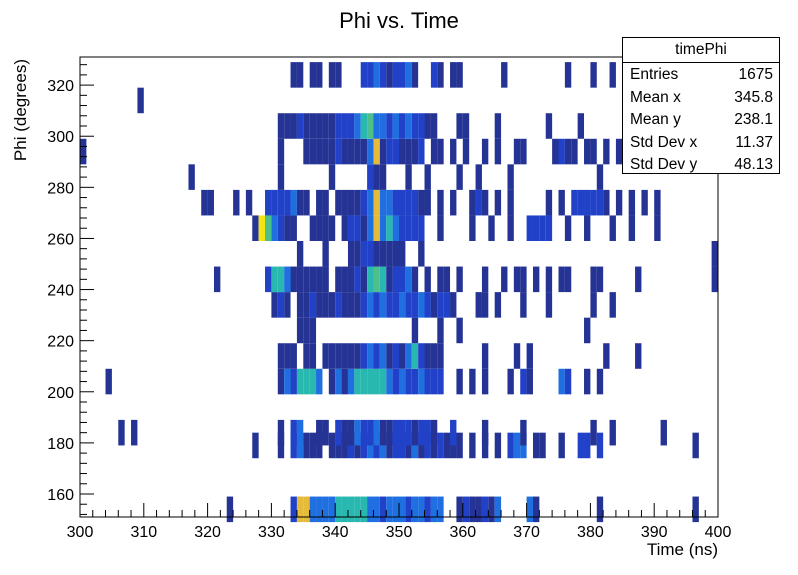 This screenshot has height=575, width=798. I want to click on x-tick-label: 390, so click(654, 532).